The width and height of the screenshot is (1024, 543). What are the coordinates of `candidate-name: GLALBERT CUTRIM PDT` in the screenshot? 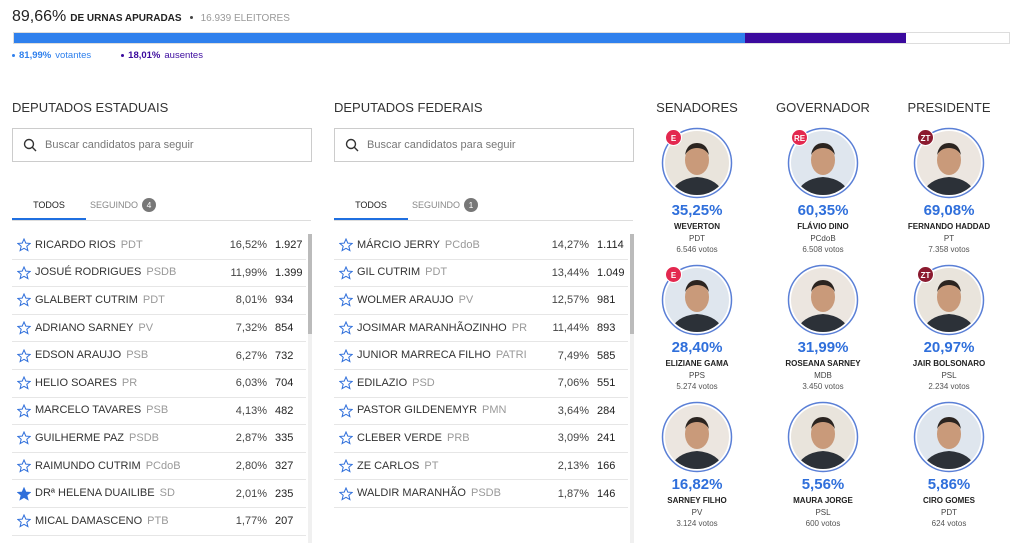 It's located at (124, 300).